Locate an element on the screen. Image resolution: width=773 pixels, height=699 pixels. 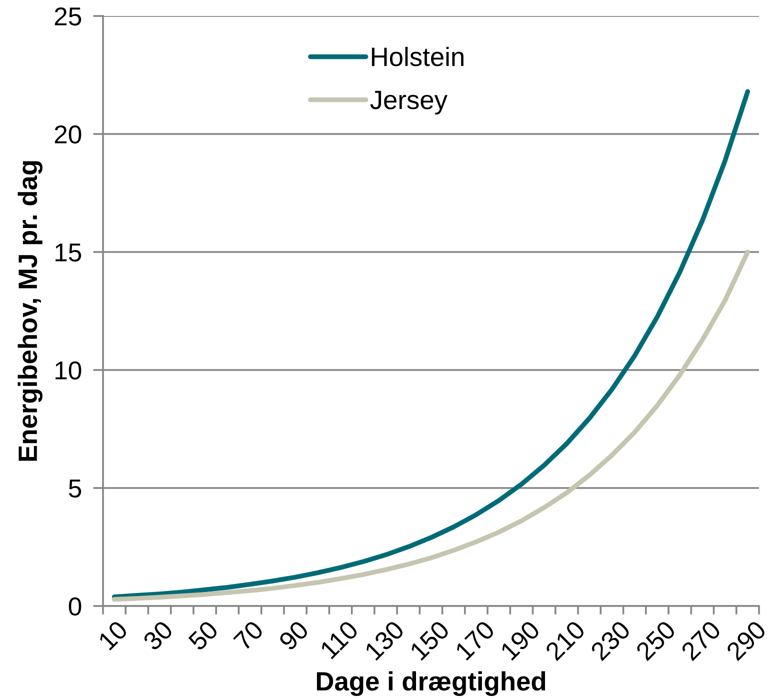
x-tick-label: 110 is located at coordinates (339, 640).